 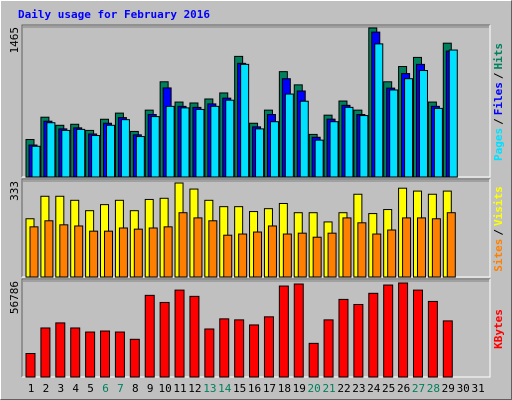 I want to click on legend-entry: Visits, so click(x=498, y=206).